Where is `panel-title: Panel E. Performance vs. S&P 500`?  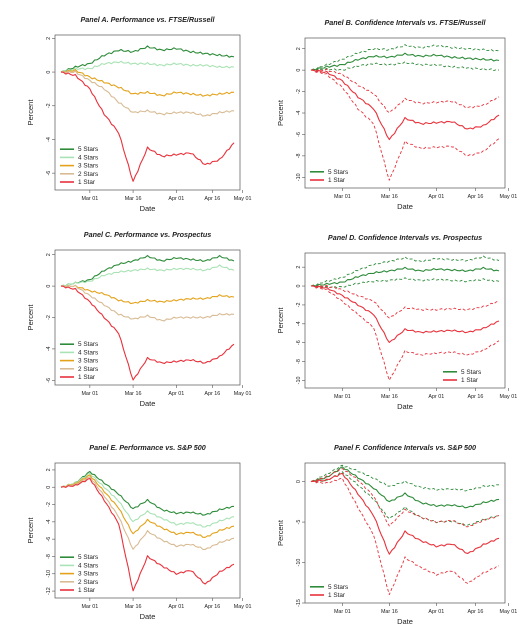
panel-title: Panel E. Performance vs. S&P 500 is located at coordinates (147, 447).